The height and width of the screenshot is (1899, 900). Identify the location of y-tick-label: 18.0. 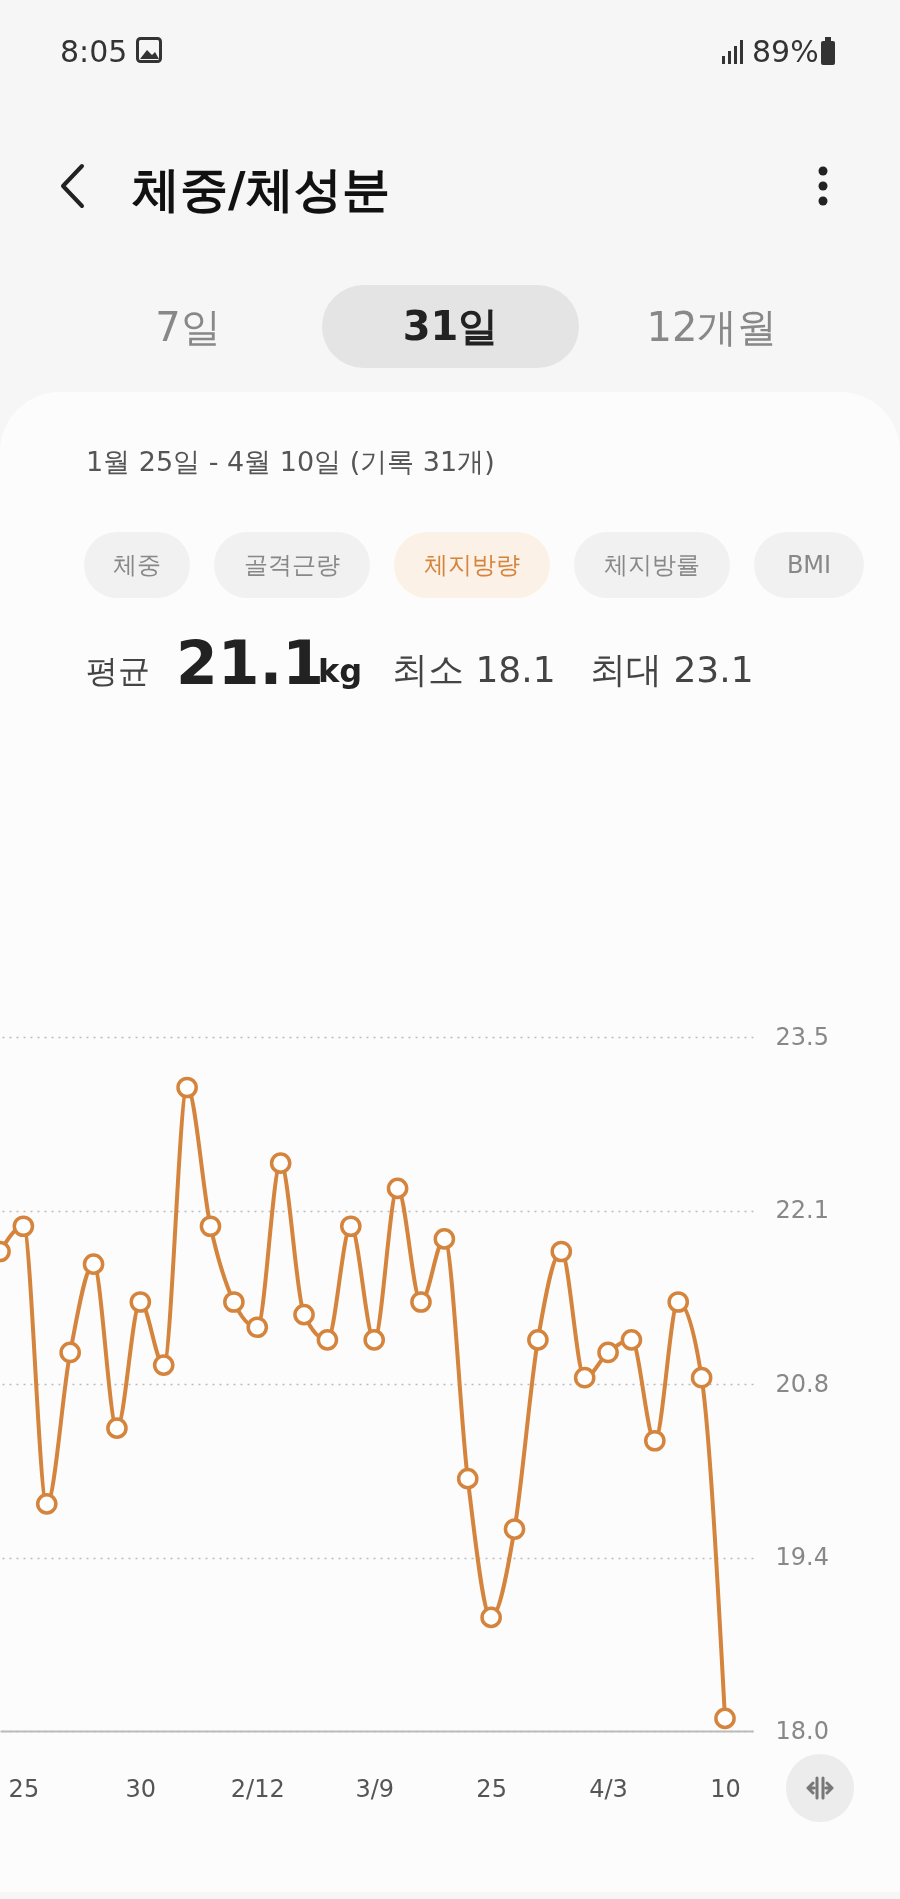
(802, 1730).